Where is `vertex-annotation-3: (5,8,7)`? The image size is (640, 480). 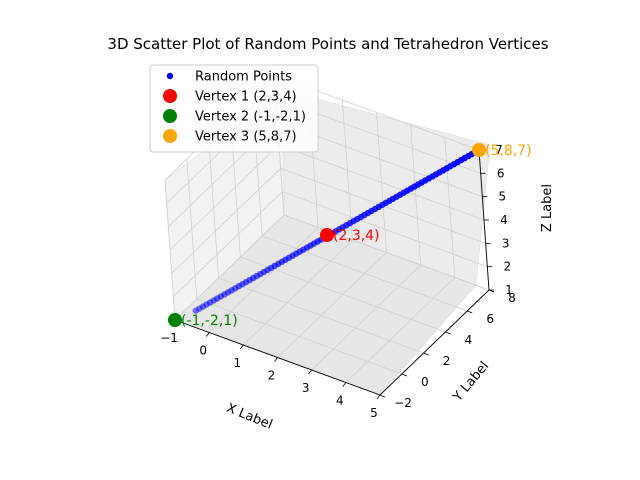
vertex-annotation-3: (5,8,7) is located at coordinates (508, 151).